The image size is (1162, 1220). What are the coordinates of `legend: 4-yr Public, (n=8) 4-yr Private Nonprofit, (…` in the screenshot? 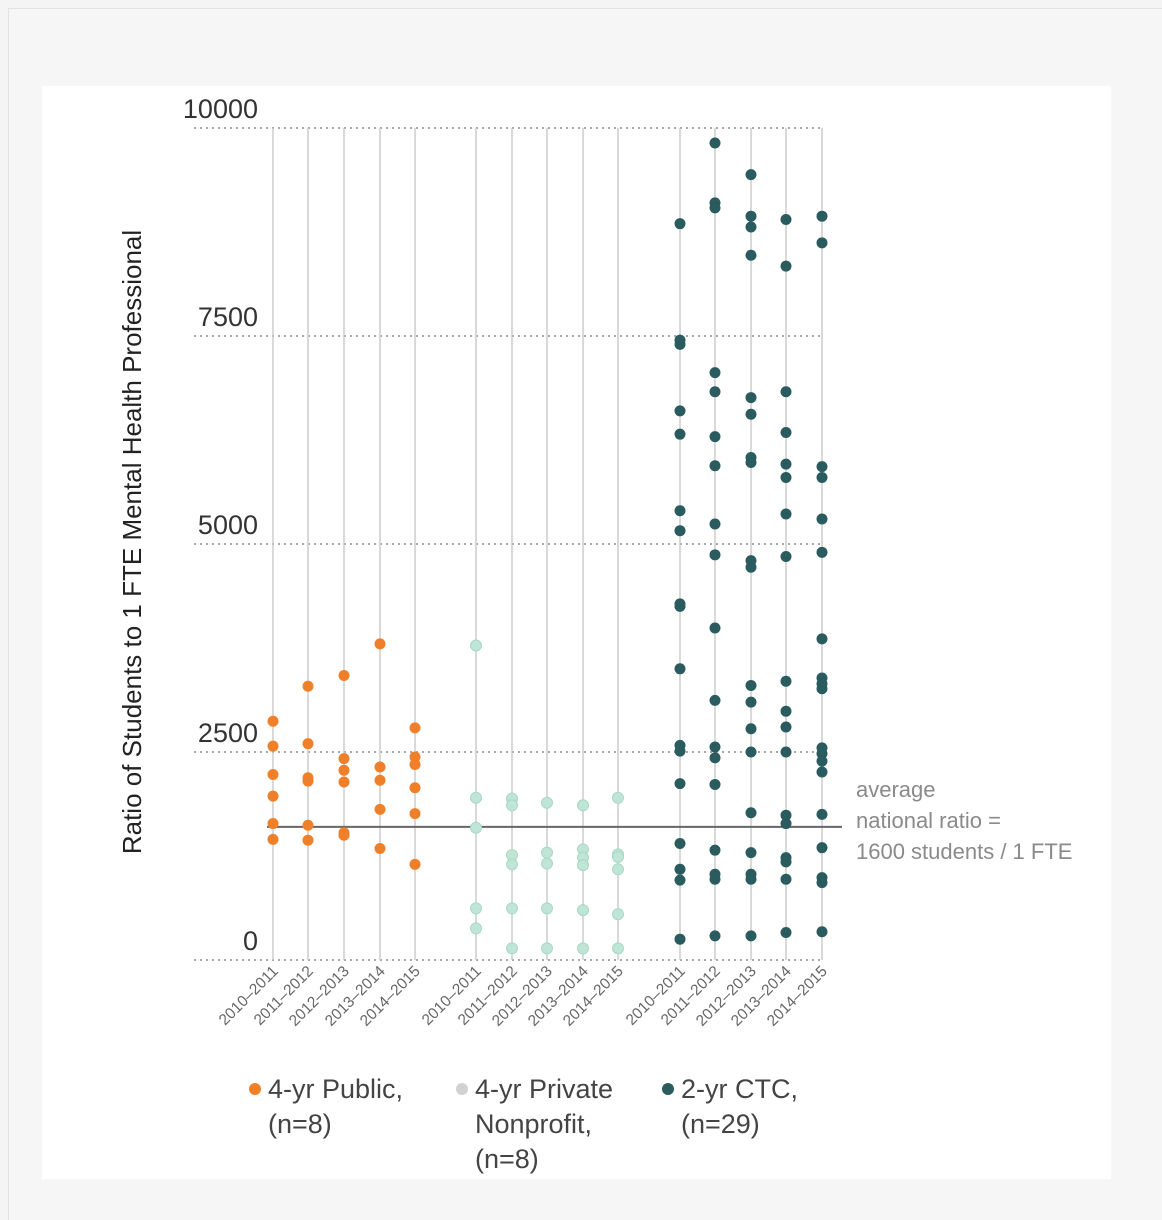 It's located at (523, 1124).